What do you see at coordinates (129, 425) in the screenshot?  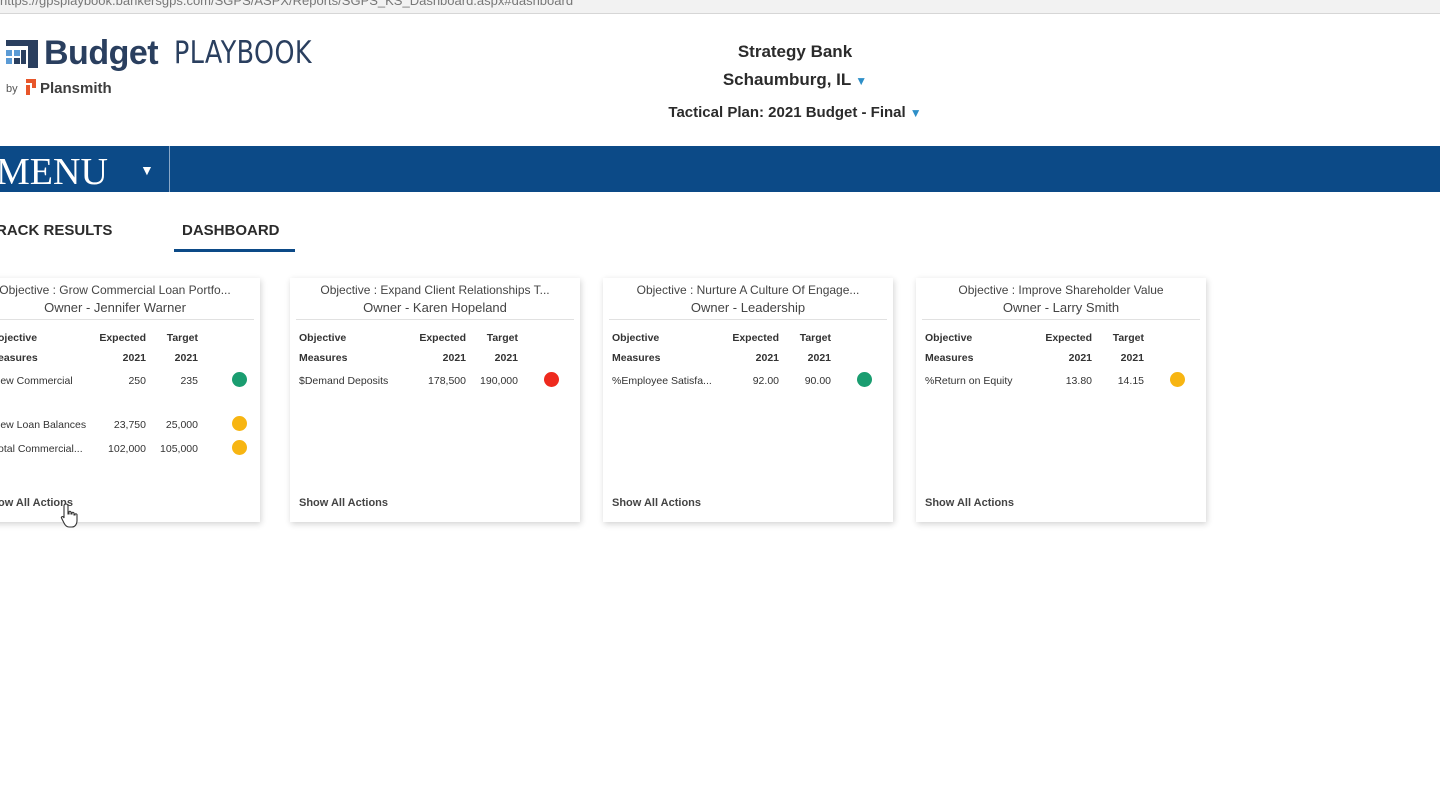 I see `measure-expected: 23,750` at bounding box center [129, 425].